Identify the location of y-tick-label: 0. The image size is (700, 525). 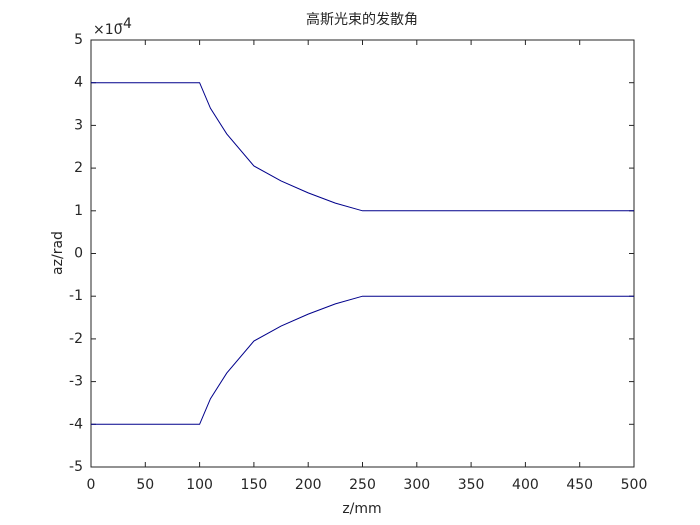
(78, 254).